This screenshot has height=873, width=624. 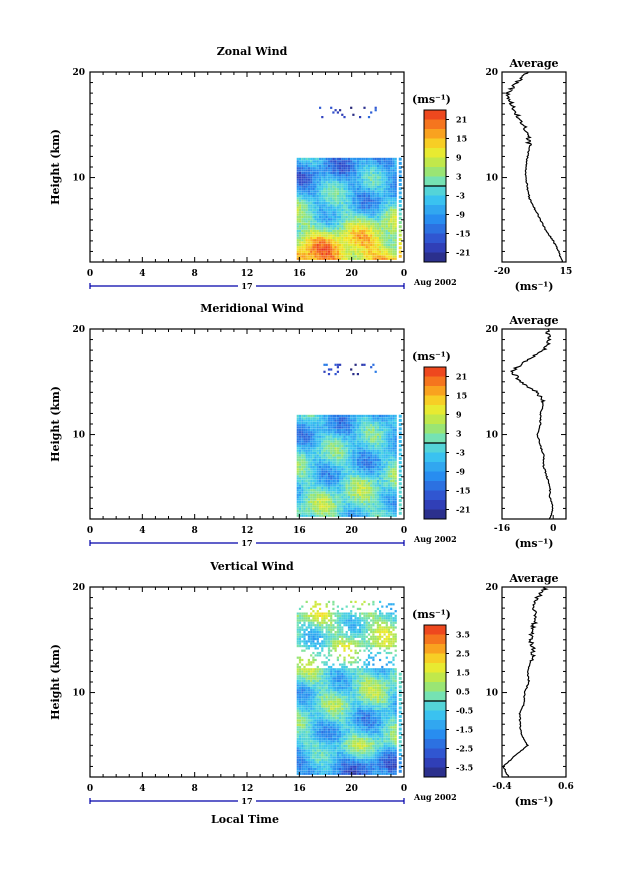 What do you see at coordinates (435, 495) in the screenshot?
I see `colorbar-swatch` at bounding box center [435, 495].